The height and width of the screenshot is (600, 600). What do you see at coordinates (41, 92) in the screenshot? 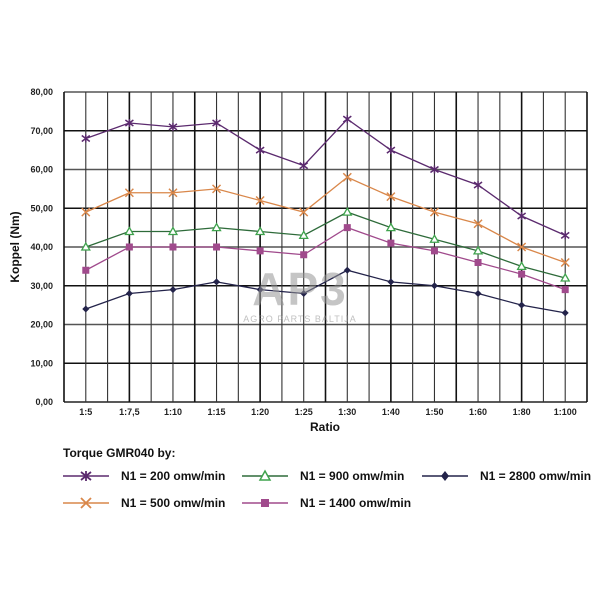
I see `y-tick-label: 80,00` at bounding box center [41, 92].